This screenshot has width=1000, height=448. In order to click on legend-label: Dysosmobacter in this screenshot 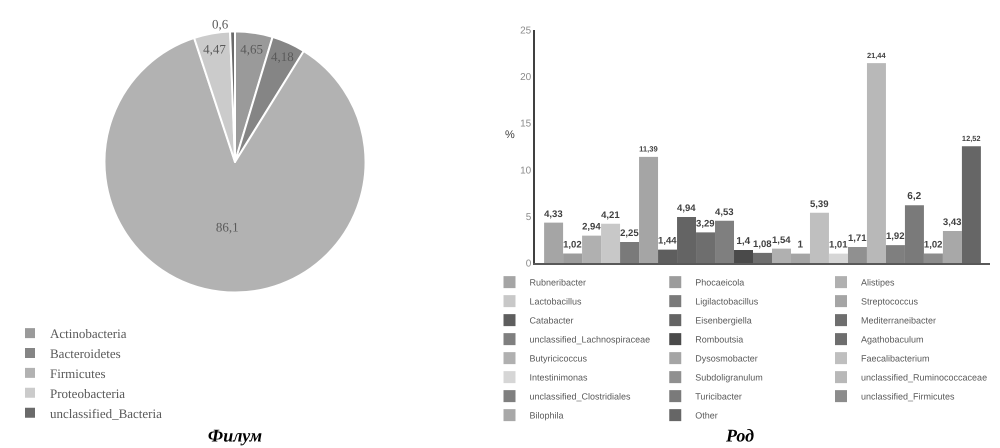, I will do `click(726, 359)`.